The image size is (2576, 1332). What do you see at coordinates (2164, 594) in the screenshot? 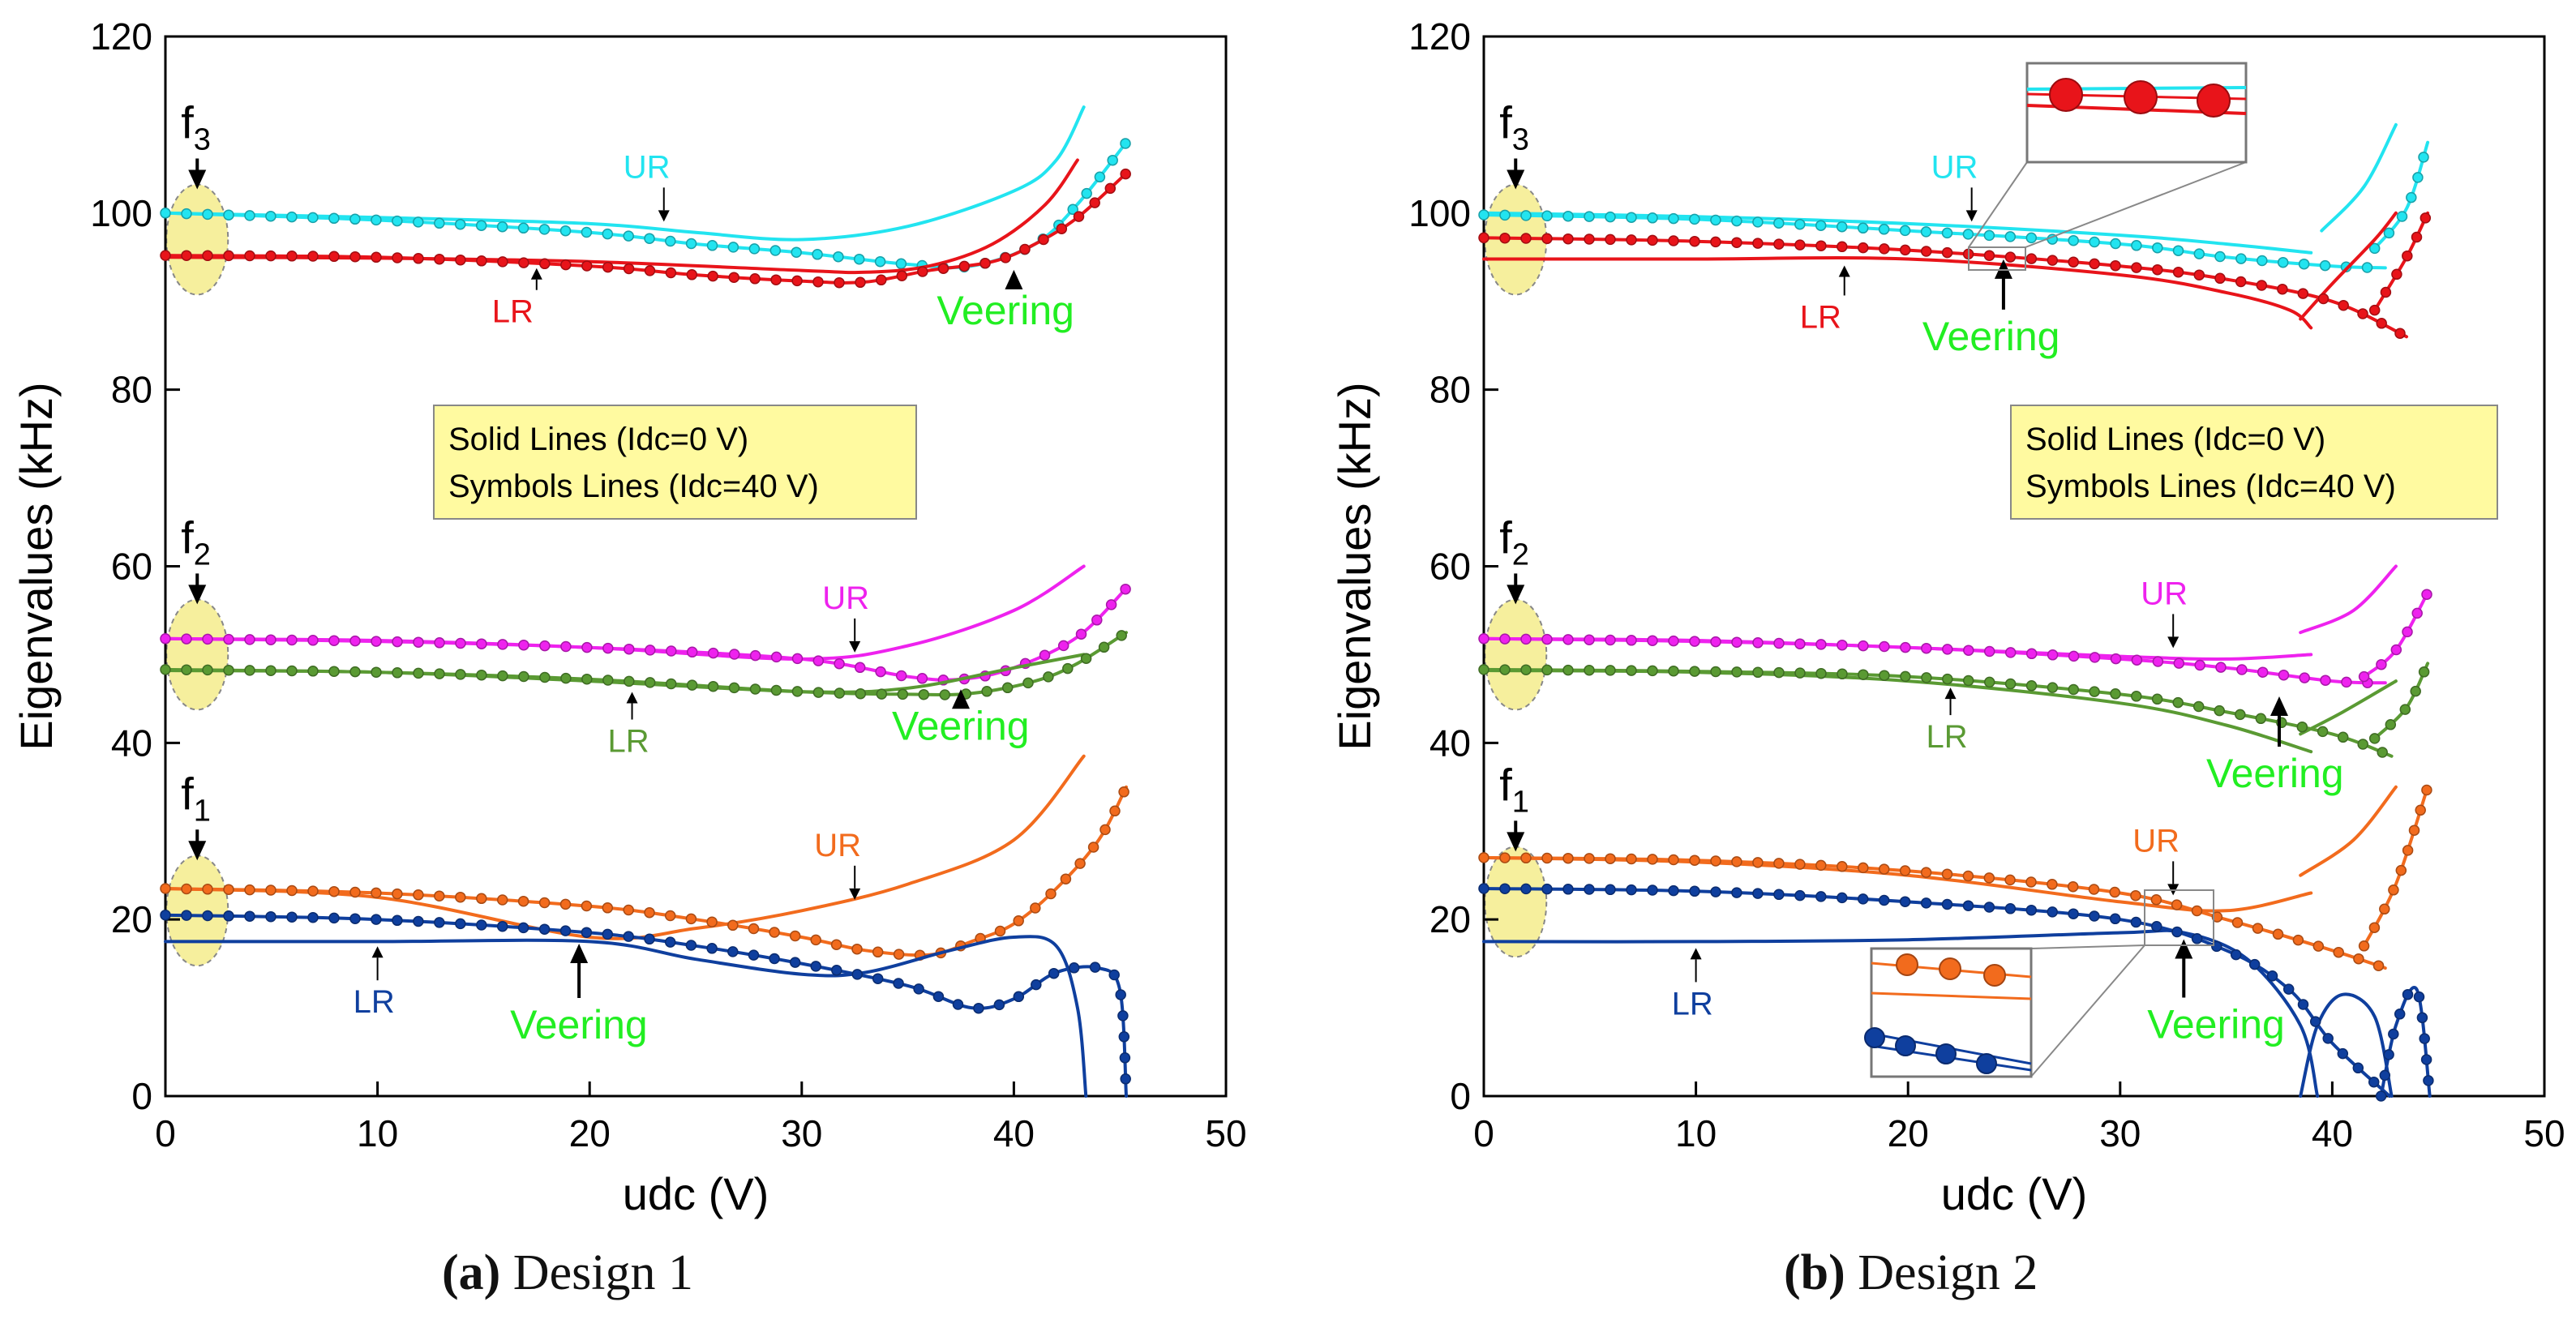
I see `annotation-label: UR` at bounding box center [2164, 594].